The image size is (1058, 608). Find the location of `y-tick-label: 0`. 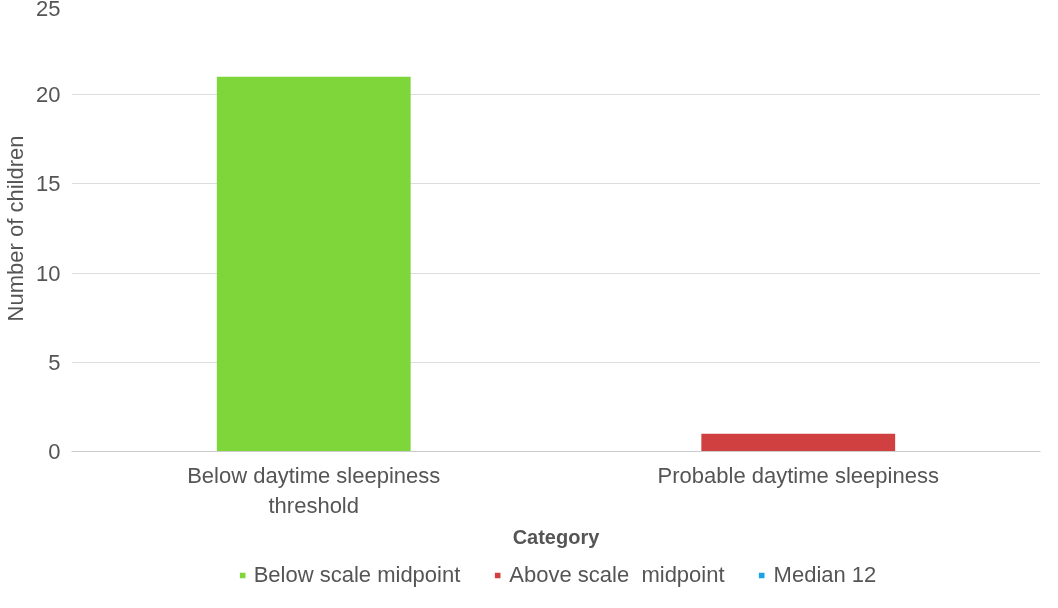

y-tick-label: 0 is located at coordinates (54, 451).